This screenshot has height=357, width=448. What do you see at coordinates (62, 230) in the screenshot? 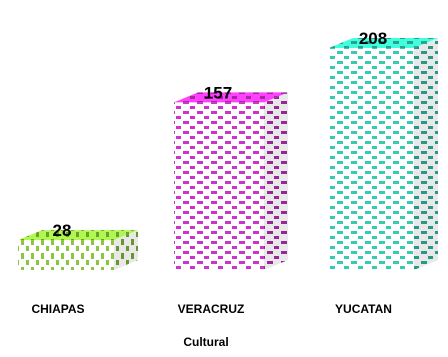
I see `value-label-chiapas: 28` at bounding box center [62, 230].